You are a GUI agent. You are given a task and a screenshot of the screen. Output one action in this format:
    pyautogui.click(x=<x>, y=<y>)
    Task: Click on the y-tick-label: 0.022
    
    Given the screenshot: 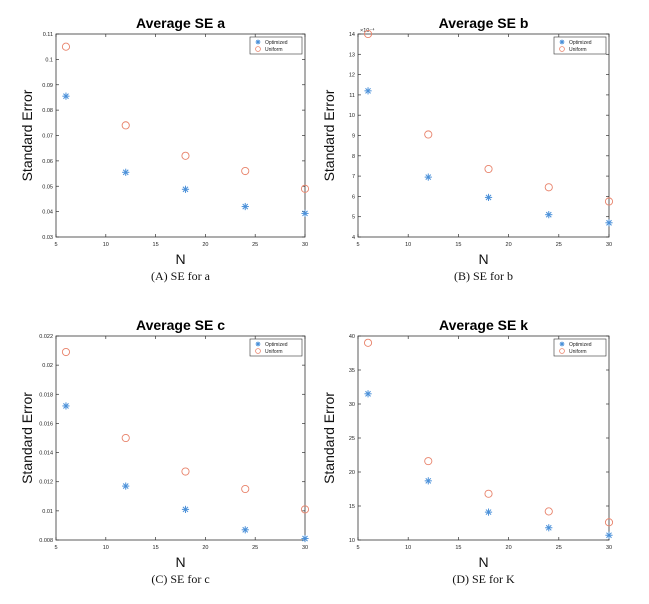 What is the action you would take?
    pyautogui.click(x=46, y=337)
    